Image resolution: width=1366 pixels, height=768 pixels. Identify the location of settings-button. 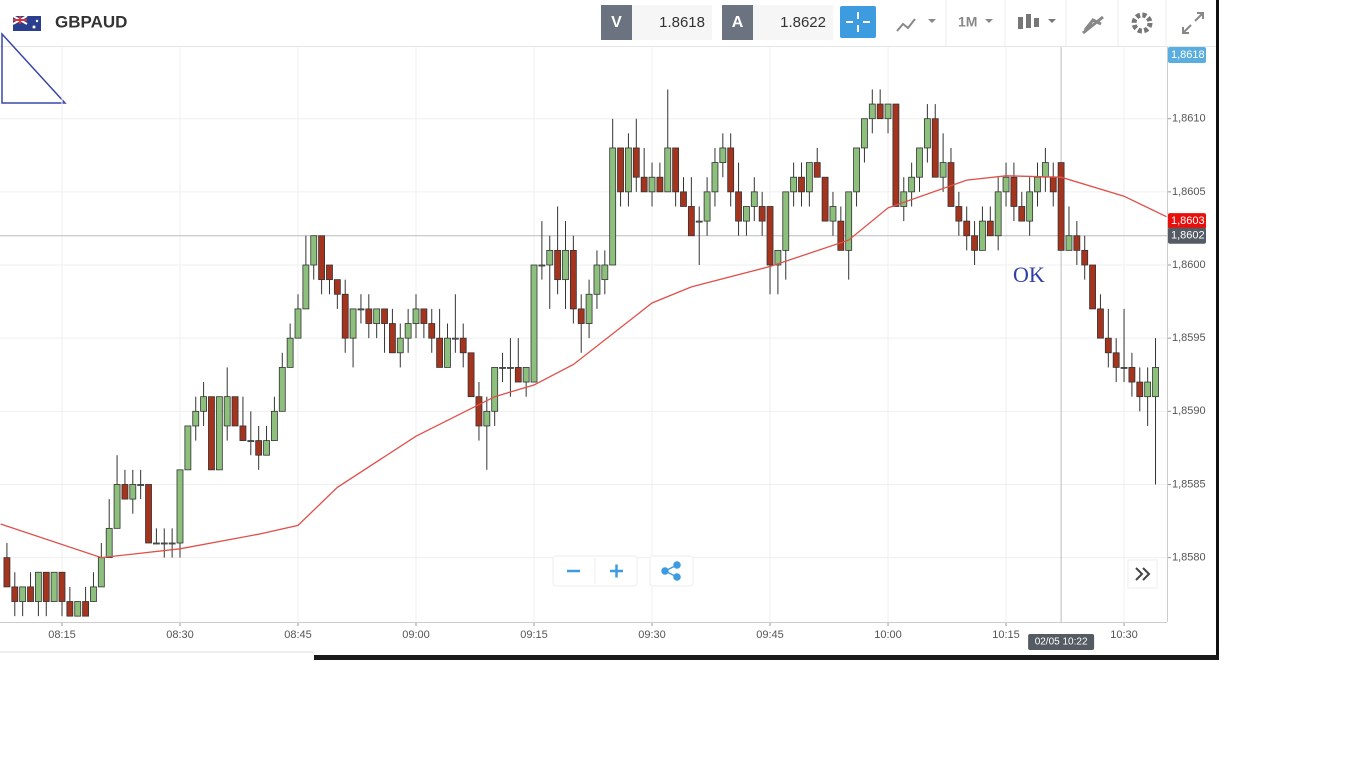
(1142, 23).